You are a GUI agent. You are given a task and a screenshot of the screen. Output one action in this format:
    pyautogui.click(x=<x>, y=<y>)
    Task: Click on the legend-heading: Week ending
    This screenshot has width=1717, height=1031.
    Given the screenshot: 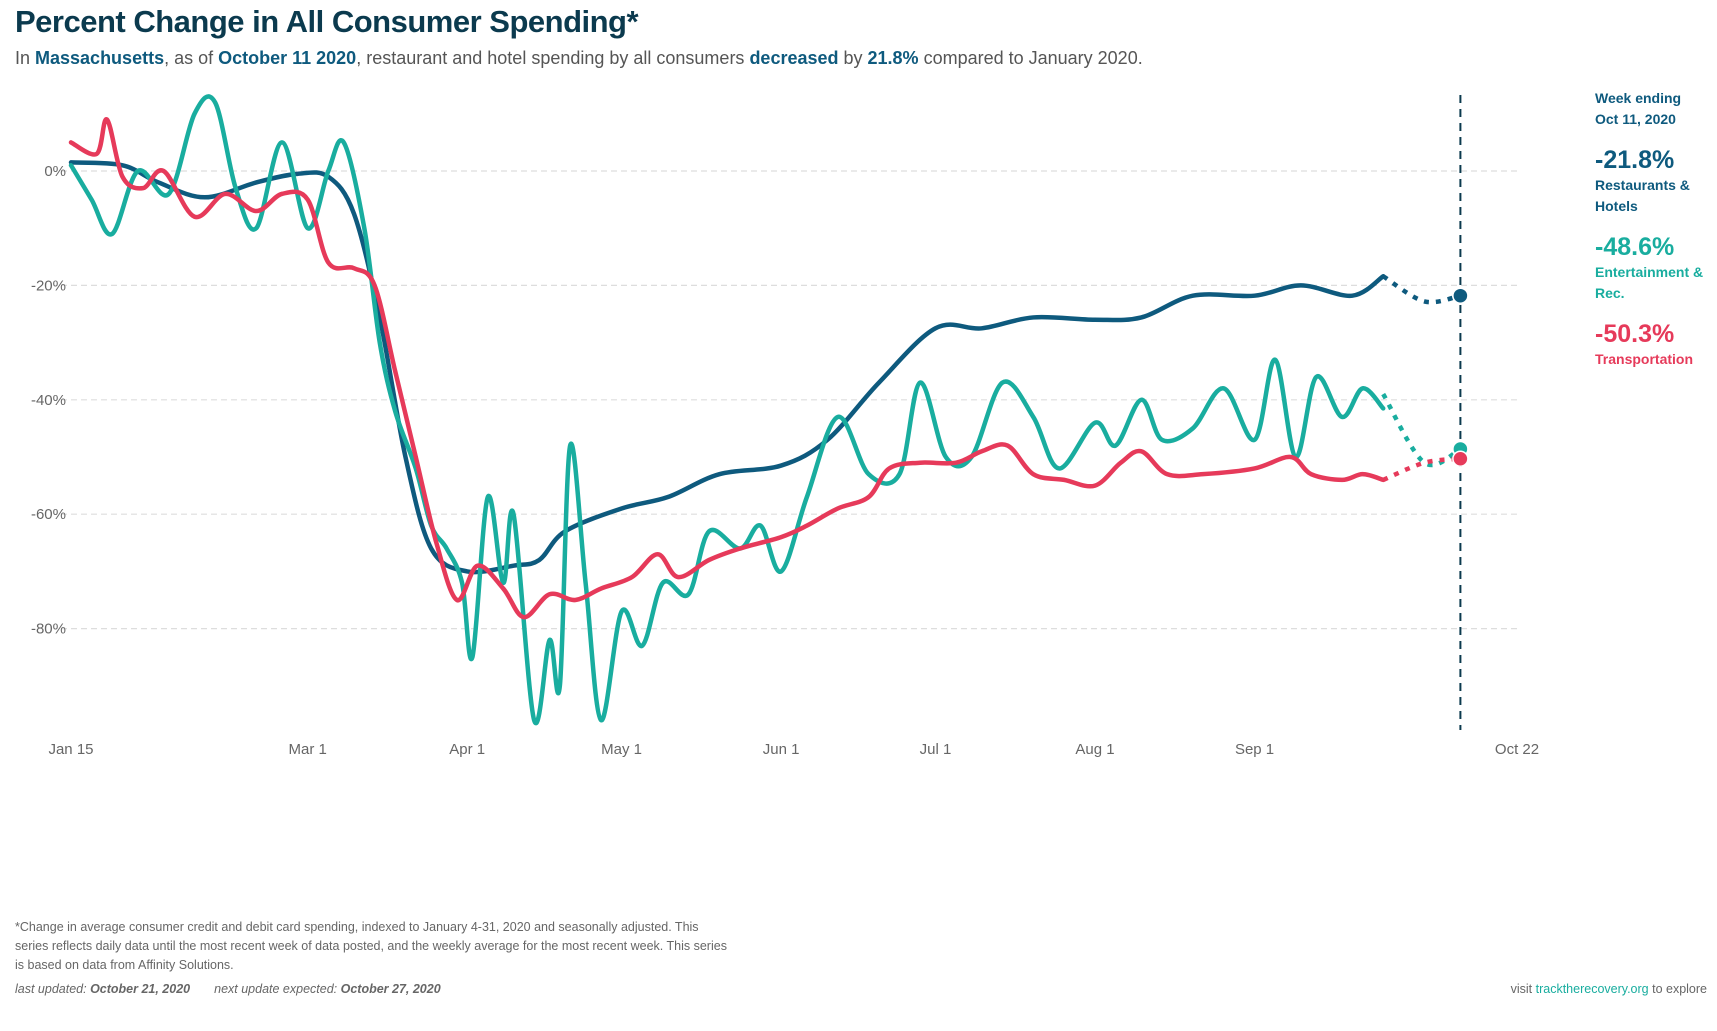 What is the action you would take?
    pyautogui.click(x=1638, y=98)
    